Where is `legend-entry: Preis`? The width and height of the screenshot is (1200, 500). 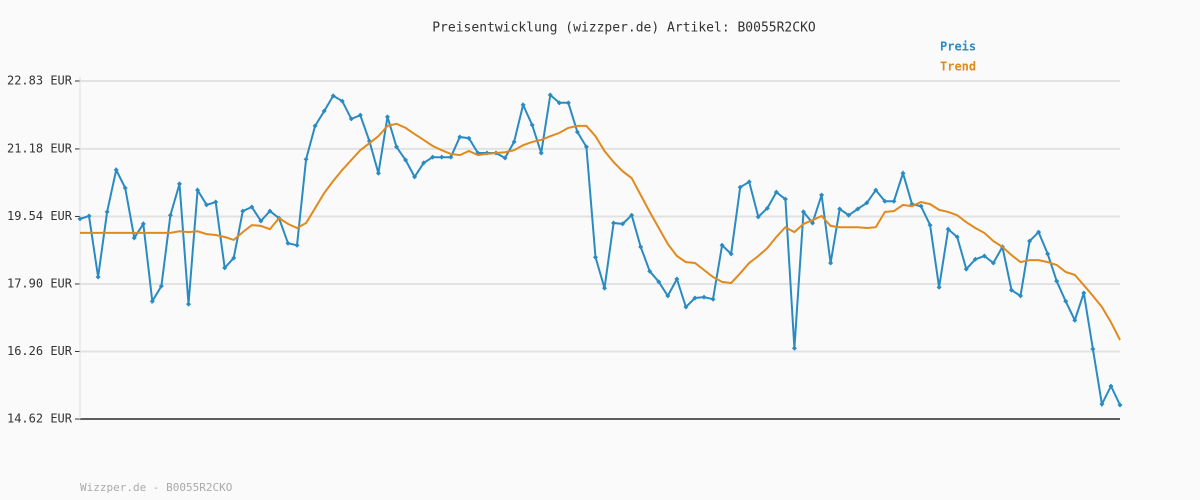 legend-entry: Preis is located at coordinates (958, 47).